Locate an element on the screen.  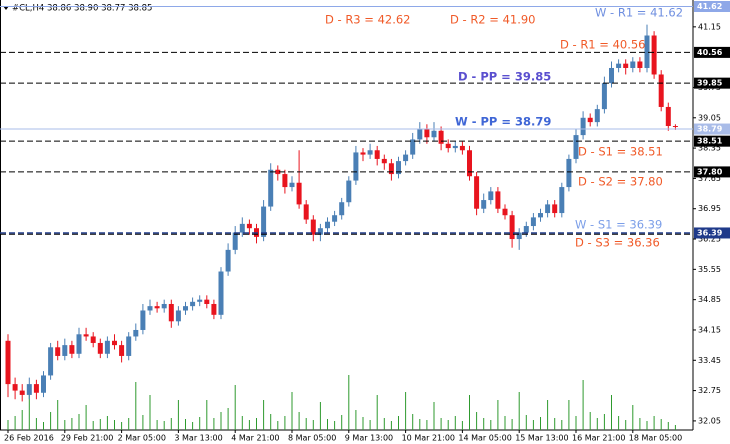
level-tag-label: 39.85 is located at coordinates (710, 83).